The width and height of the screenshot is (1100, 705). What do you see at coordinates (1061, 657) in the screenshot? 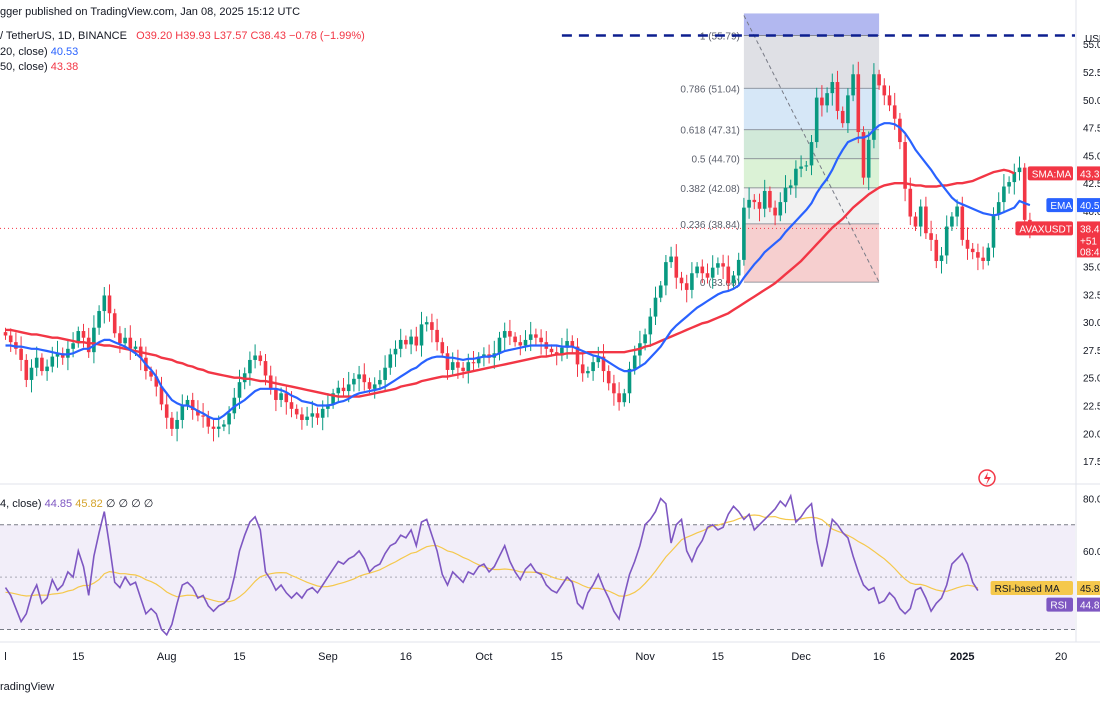
I see `time-axis-tick: 20` at bounding box center [1061, 657].